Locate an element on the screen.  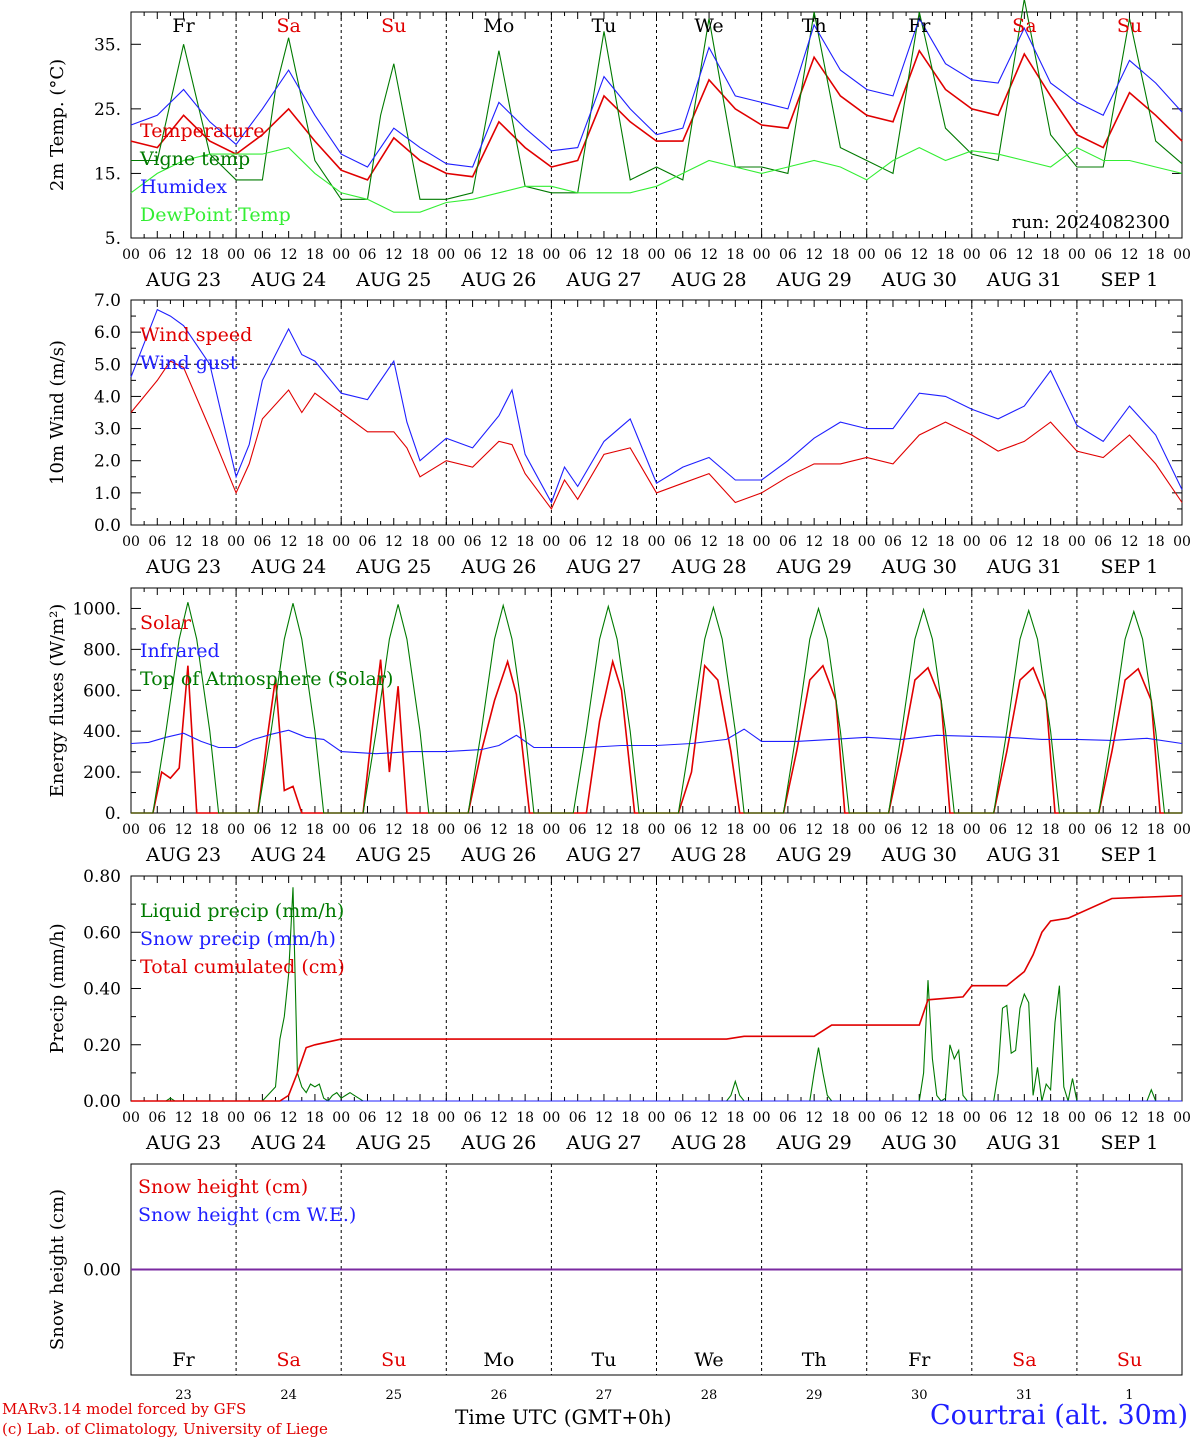
x-date-label: AUG 25 is located at coordinates (393, 855).